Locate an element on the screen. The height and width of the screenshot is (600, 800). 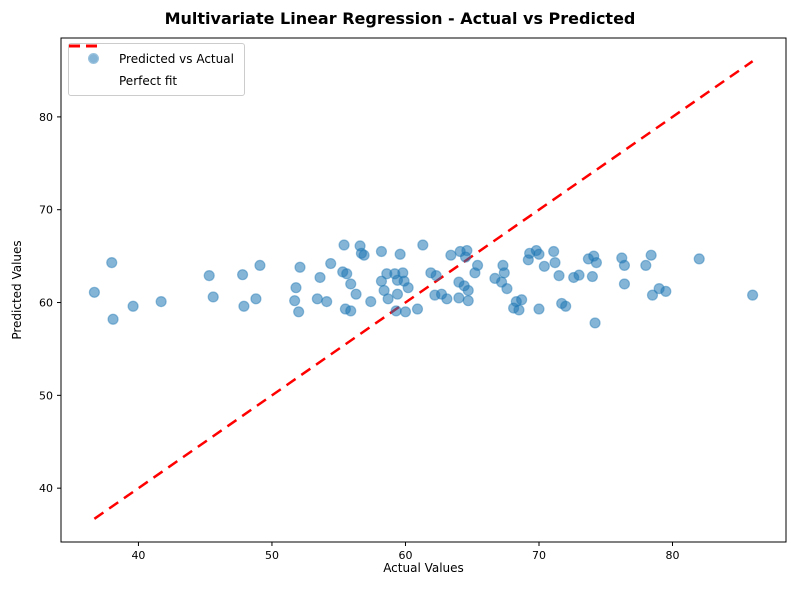
legend-item-line: Perfect fit is located at coordinates (151, 66).